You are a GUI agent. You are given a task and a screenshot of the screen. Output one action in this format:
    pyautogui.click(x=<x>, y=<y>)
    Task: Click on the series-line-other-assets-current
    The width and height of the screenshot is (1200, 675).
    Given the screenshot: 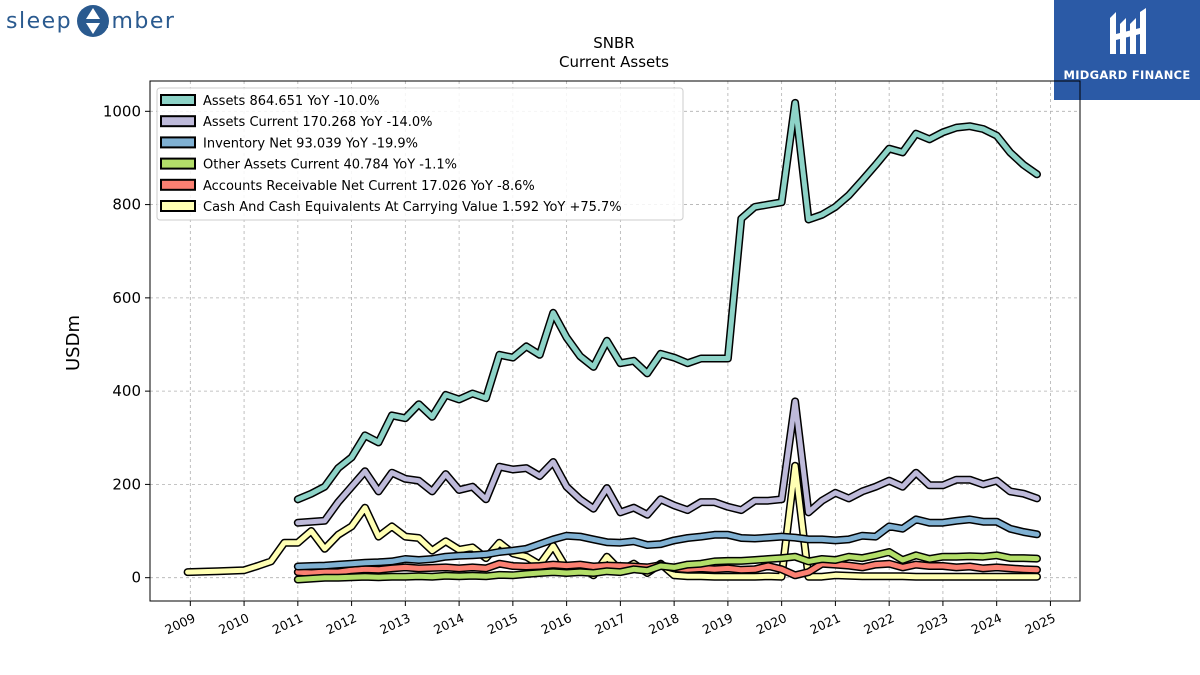 What is the action you would take?
    pyautogui.click(x=667, y=565)
    